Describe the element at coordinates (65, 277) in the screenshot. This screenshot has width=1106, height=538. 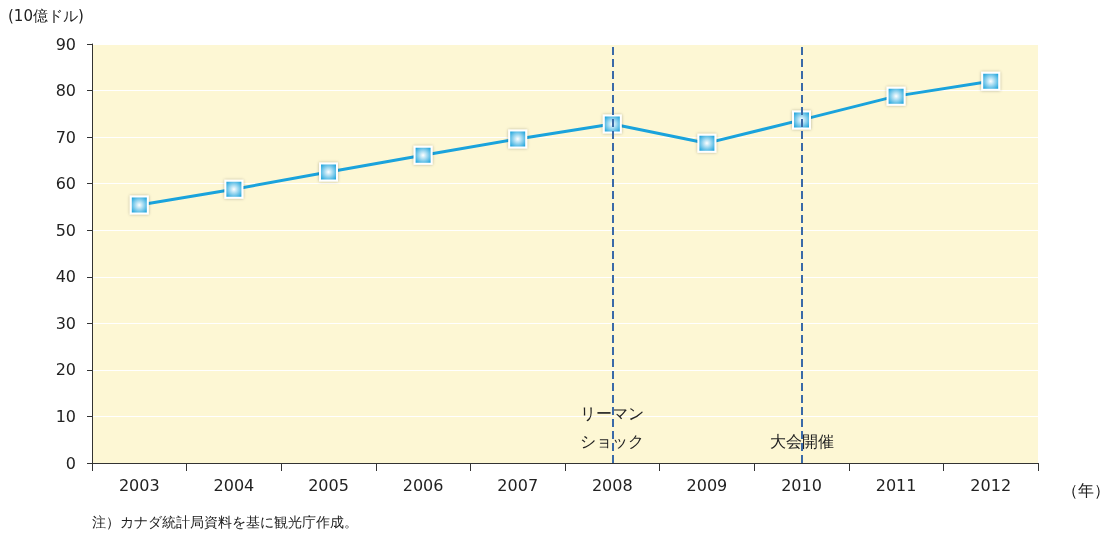
I see `y-tick-label: 40` at that location.